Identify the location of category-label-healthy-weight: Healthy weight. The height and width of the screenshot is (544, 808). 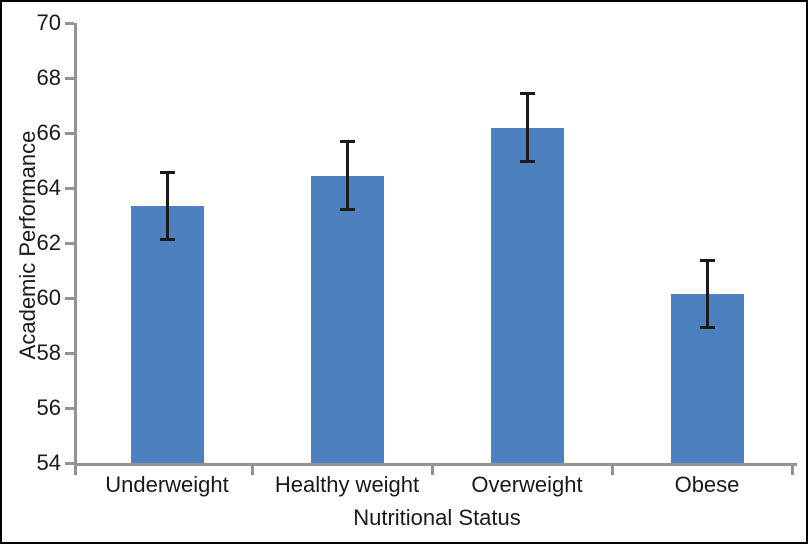
(347, 484).